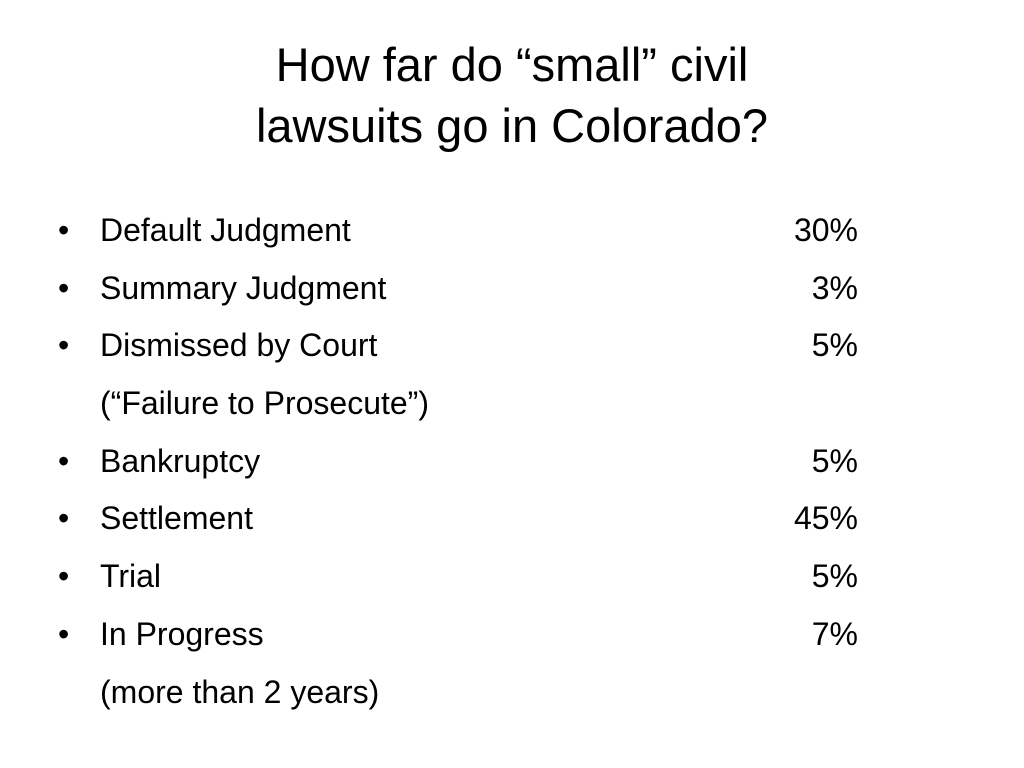  What do you see at coordinates (825, 518) in the screenshot?
I see `item-value: 45%` at bounding box center [825, 518].